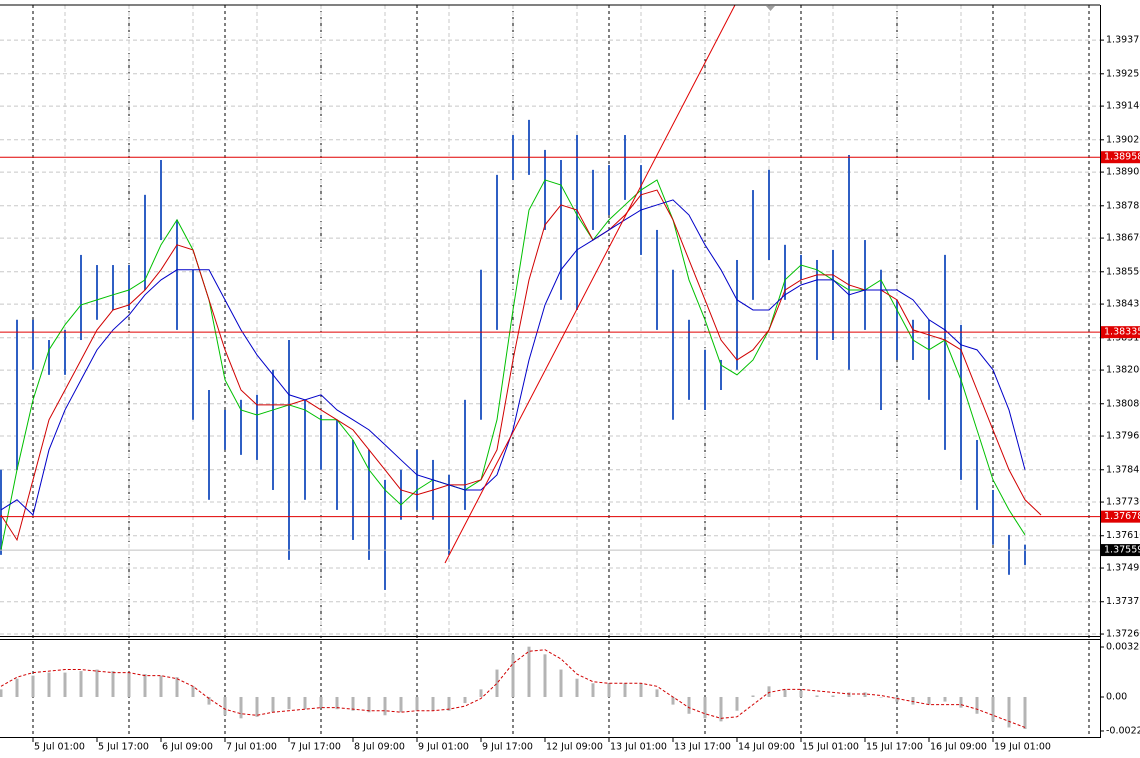 This screenshot has width=1140, height=758. What do you see at coordinates (574, 747) in the screenshot?
I see `x-tick-label: 12 Jul 09:00` at bounding box center [574, 747].